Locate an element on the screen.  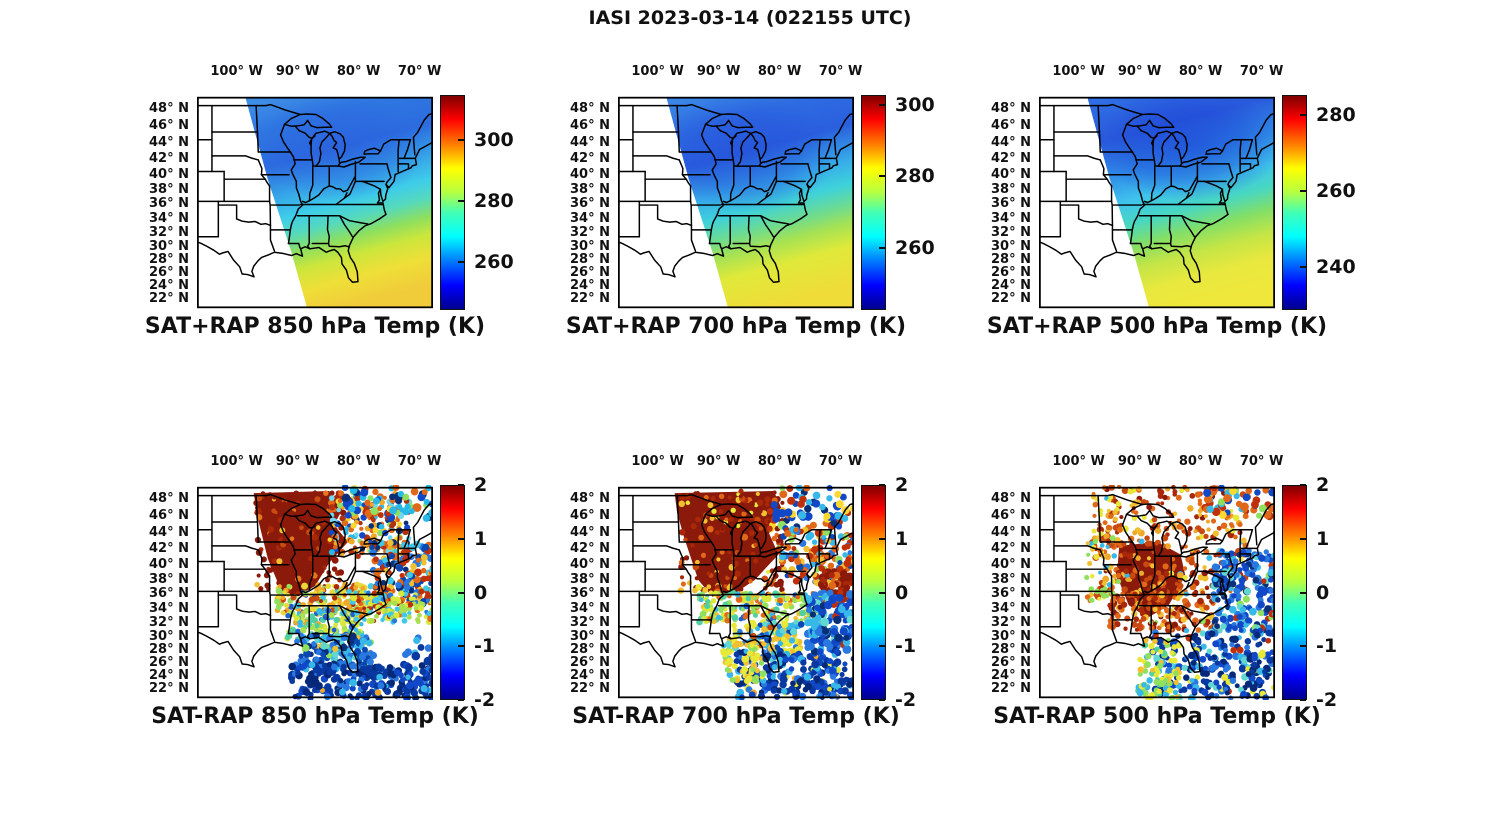
map-canvas-500-temp is located at coordinates (1157, 202).